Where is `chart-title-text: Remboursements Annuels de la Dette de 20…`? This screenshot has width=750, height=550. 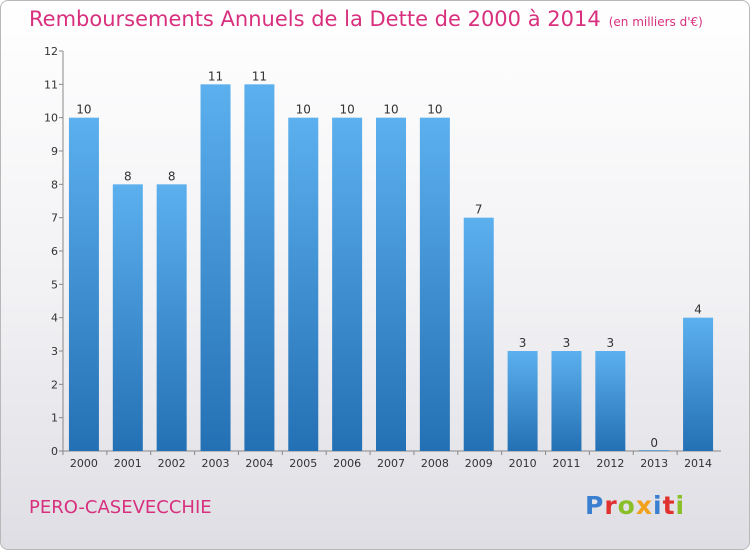
chart-title-text: Remboursements Annuels de la Dette de 20… is located at coordinates (315, 19).